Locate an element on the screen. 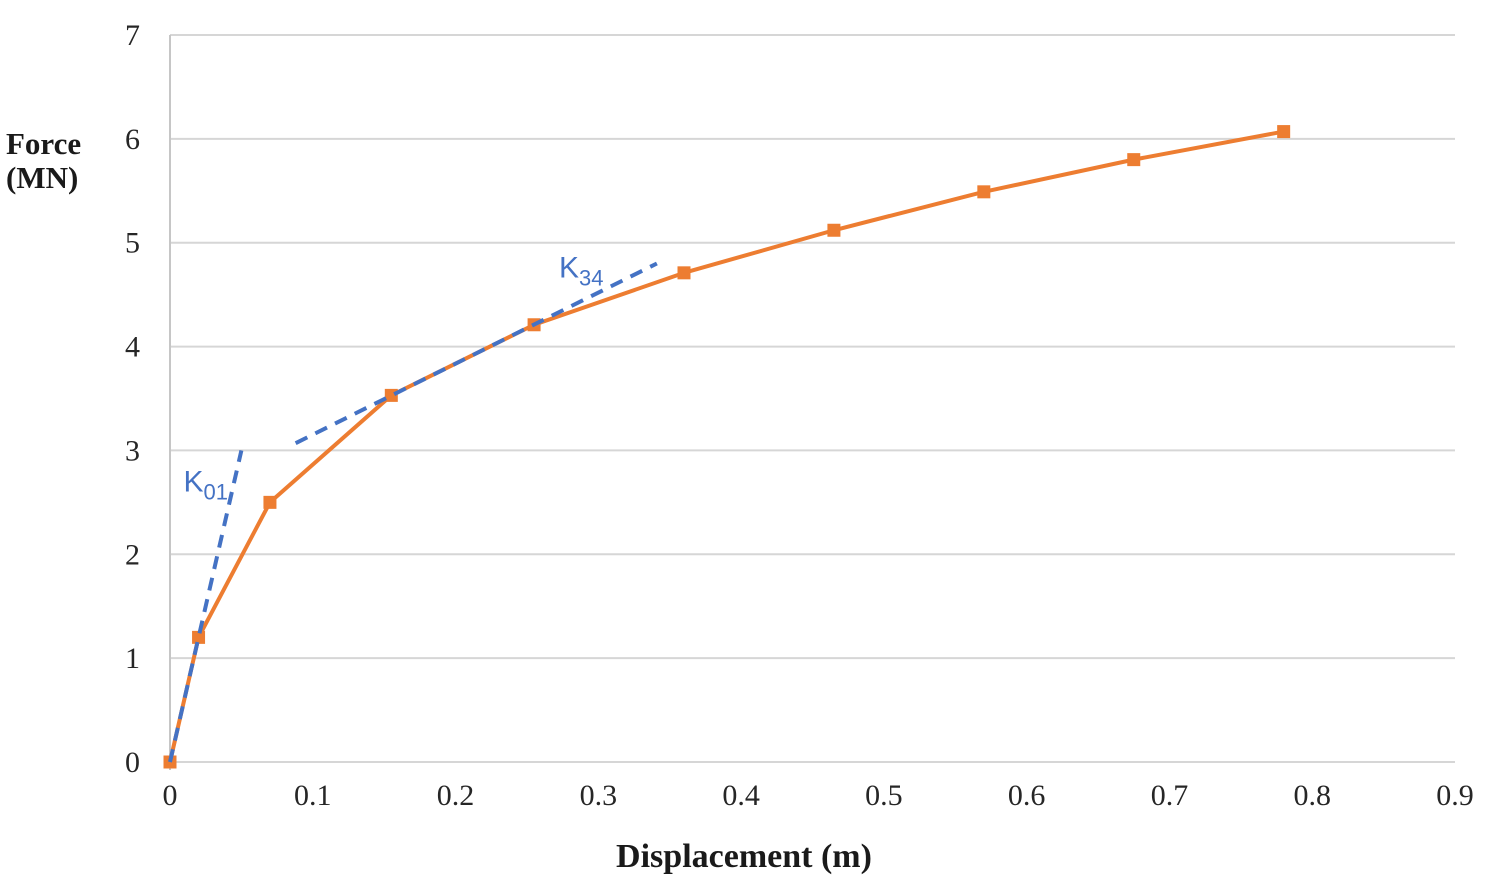 The height and width of the screenshot is (885, 1488). y-tick-label-2: 2 is located at coordinates (132, 554).